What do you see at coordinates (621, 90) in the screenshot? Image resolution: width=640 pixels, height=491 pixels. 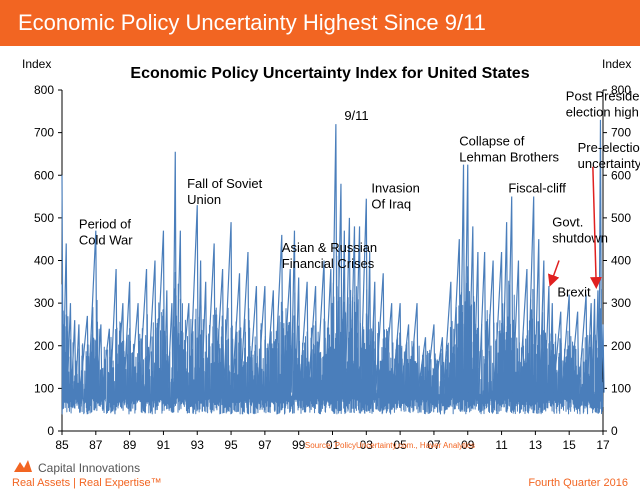 I see `y-tick-label-right: 800` at bounding box center [621, 90].